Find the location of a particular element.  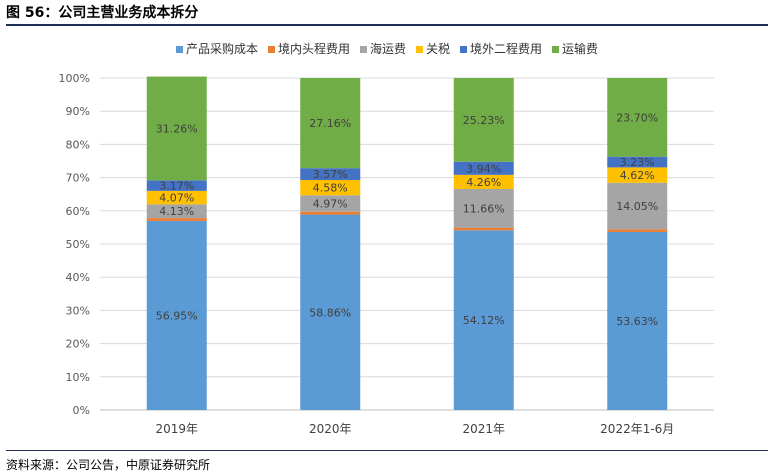

data-label: 27.16% is located at coordinates (330, 123).